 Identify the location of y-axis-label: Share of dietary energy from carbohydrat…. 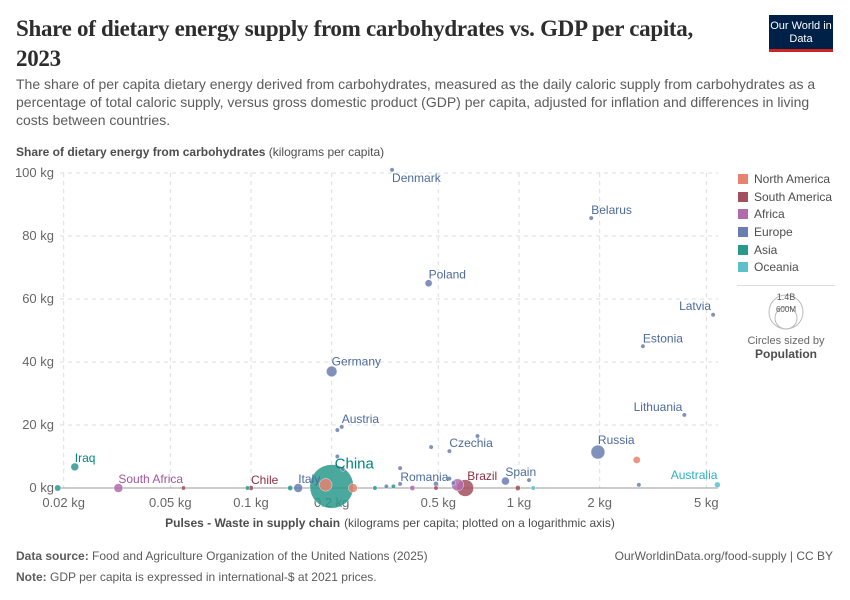
(200, 152).